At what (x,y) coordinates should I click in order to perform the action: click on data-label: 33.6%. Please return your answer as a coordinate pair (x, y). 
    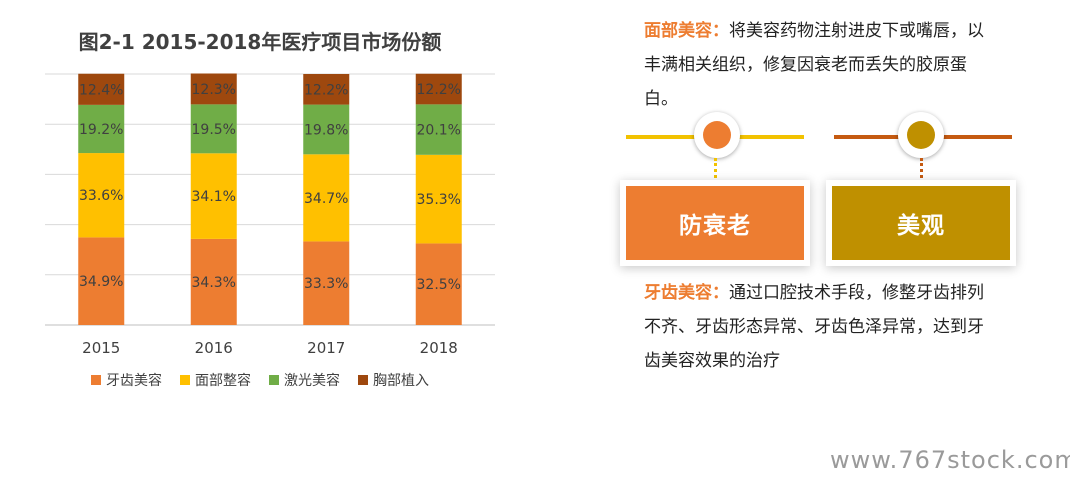
    Looking at the image, I should click on (101, 196).